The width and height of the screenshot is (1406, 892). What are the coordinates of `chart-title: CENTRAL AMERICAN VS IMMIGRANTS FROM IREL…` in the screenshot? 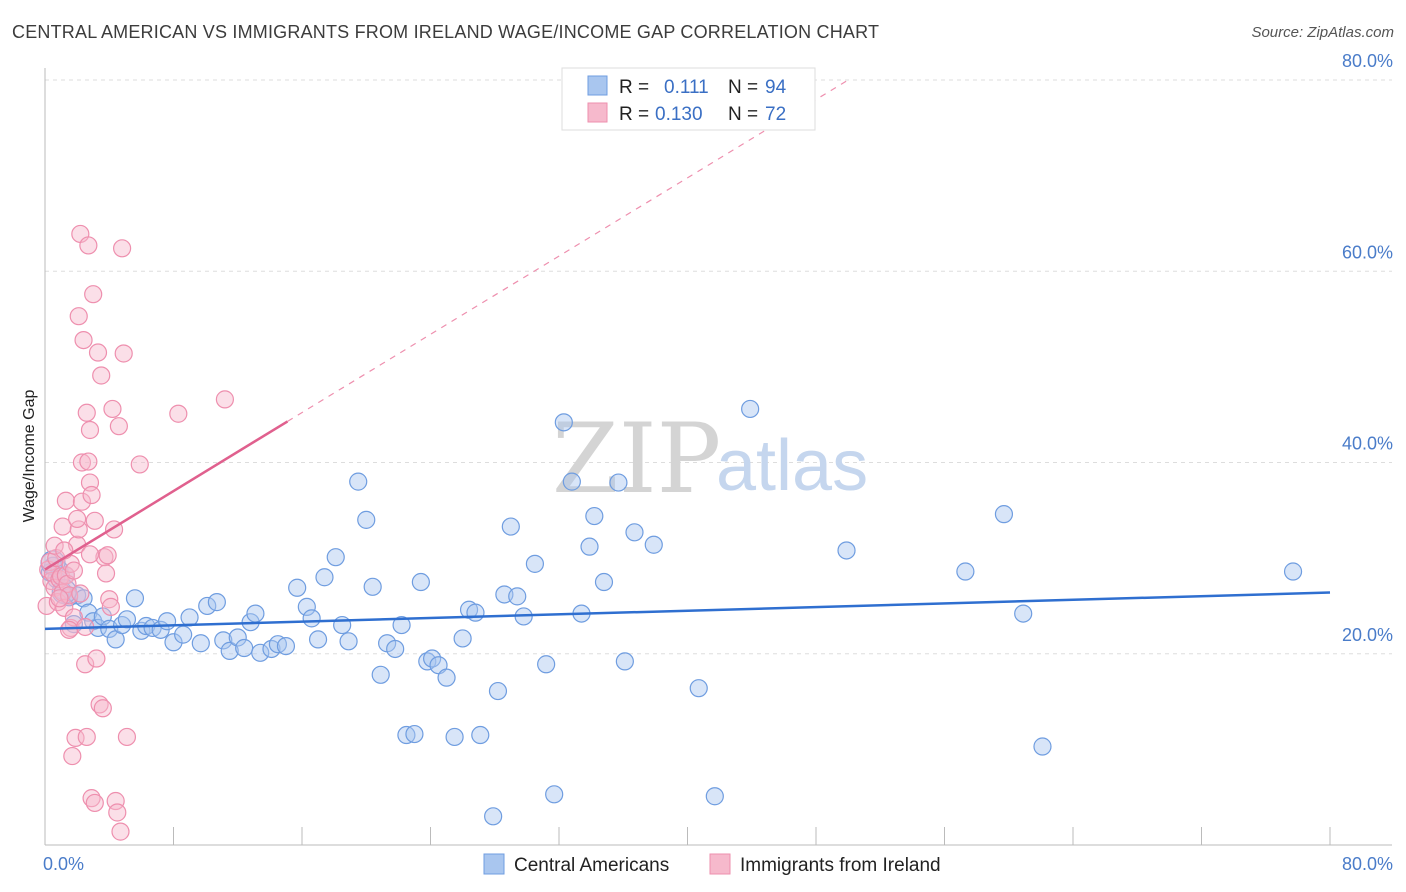 It's located at (446, 32).